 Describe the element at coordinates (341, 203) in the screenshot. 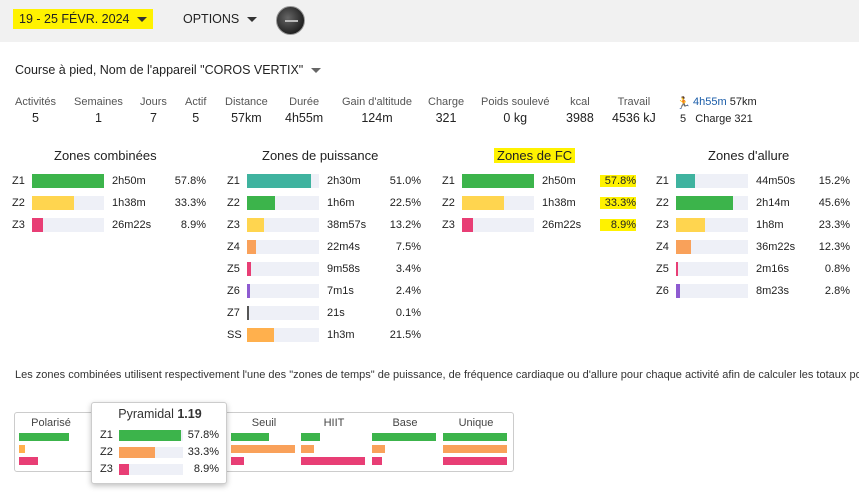

I see `zone-time: 1h6m` at that location.